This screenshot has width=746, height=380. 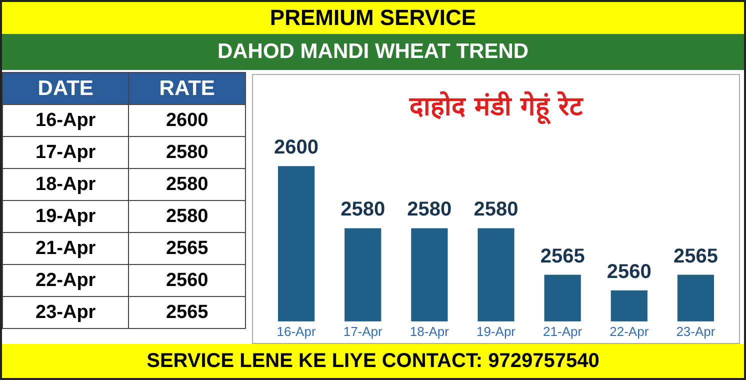 I want to click on bottom-banner: SERVICE LENE KE LIYE CONTACT: 9729757540, so click(x=373, y=361).